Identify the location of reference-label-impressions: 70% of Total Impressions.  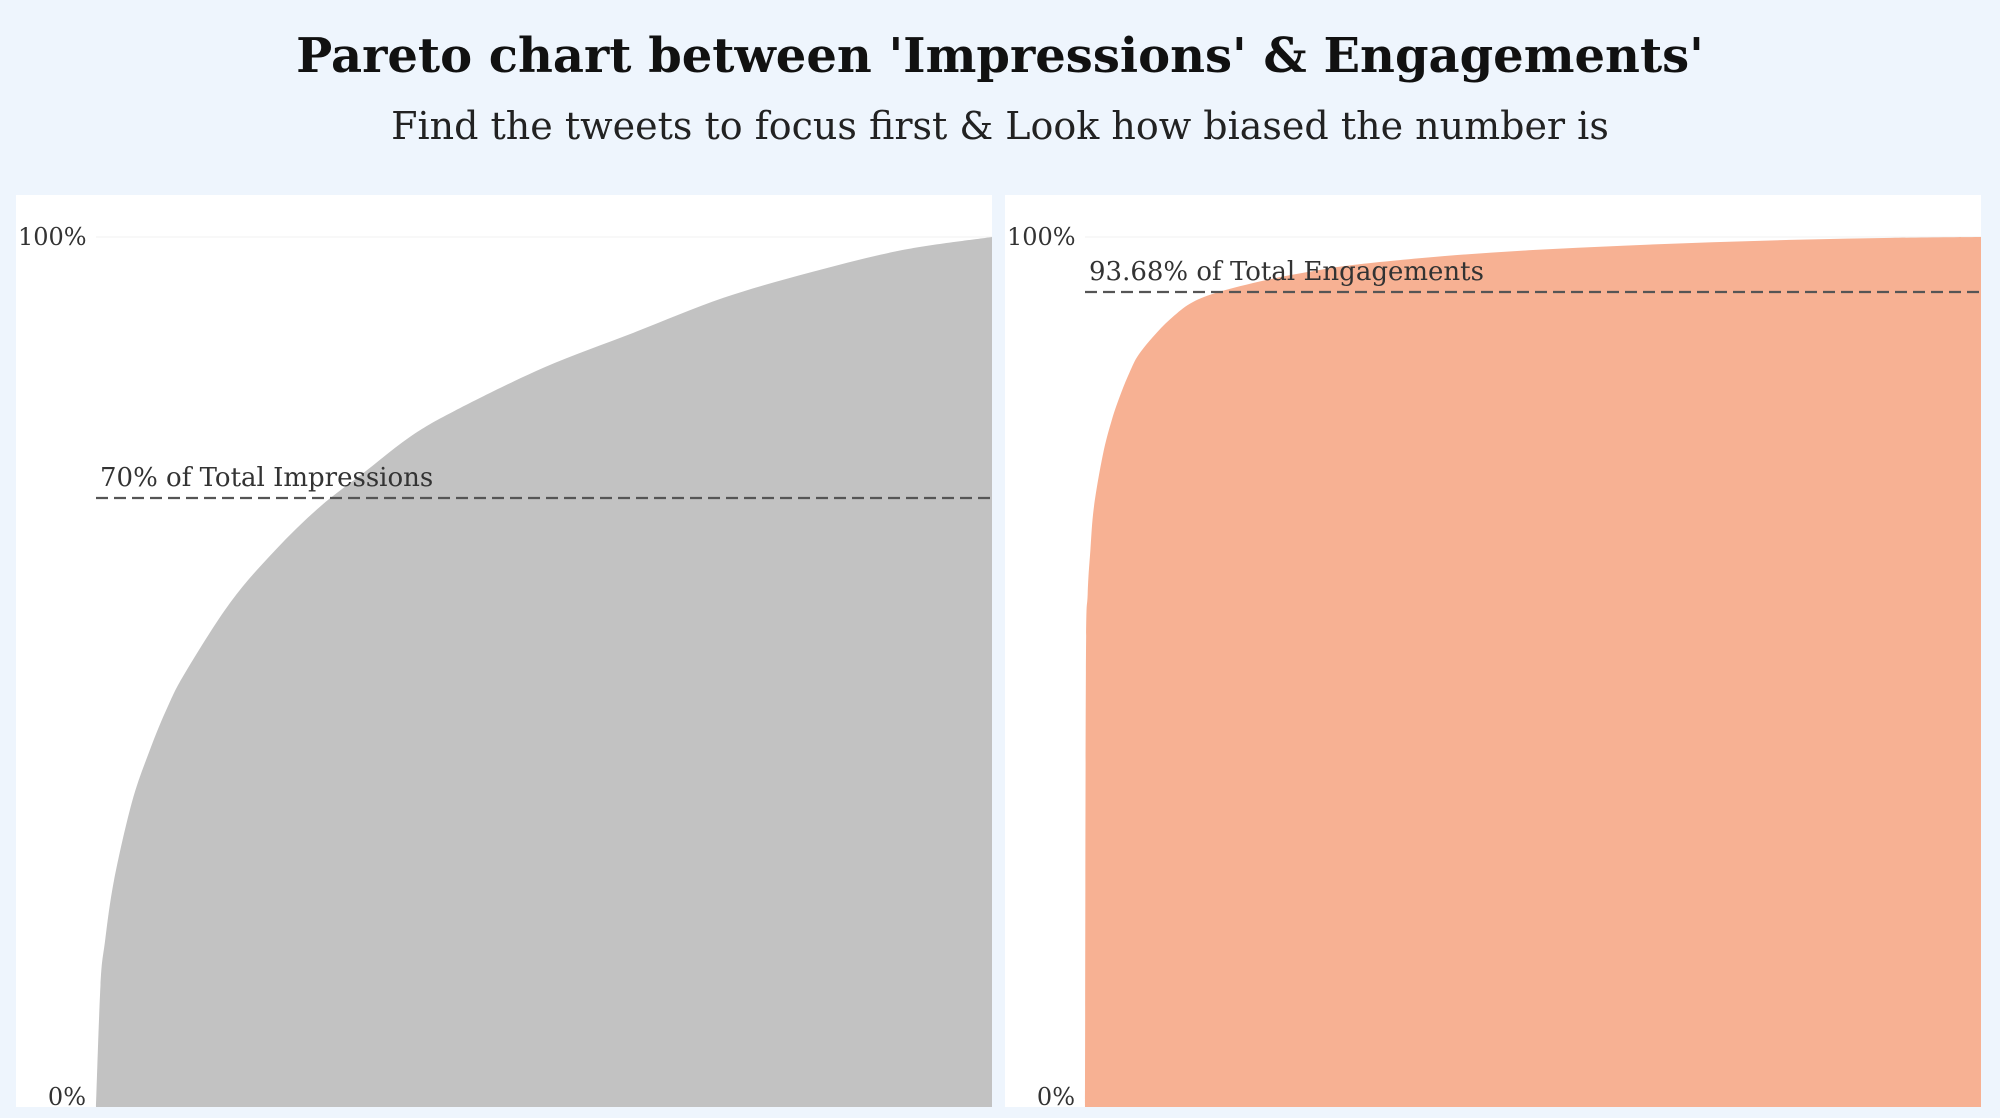
(266, 478).